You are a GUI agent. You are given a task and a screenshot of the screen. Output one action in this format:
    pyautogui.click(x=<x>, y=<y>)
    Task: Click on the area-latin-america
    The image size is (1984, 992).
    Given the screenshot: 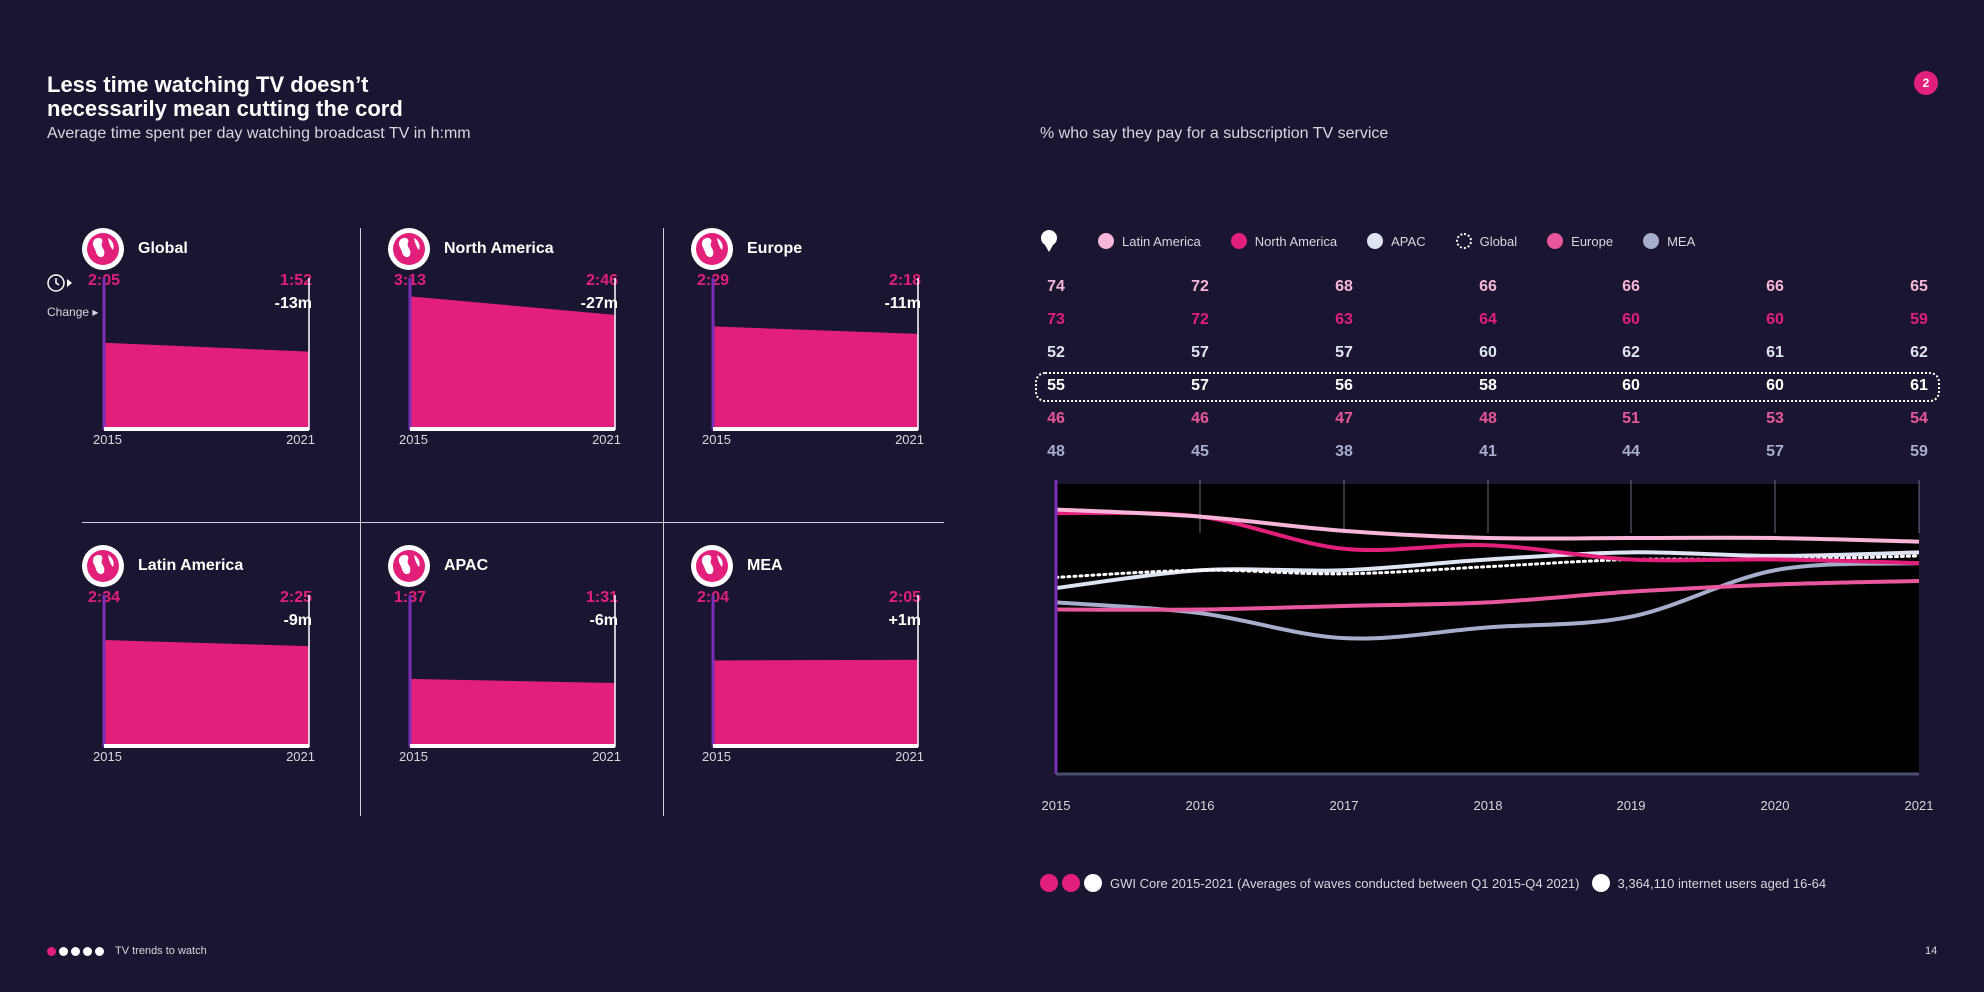 What is the action you would take?
    pyautogui.click(x=206, y=692)
    